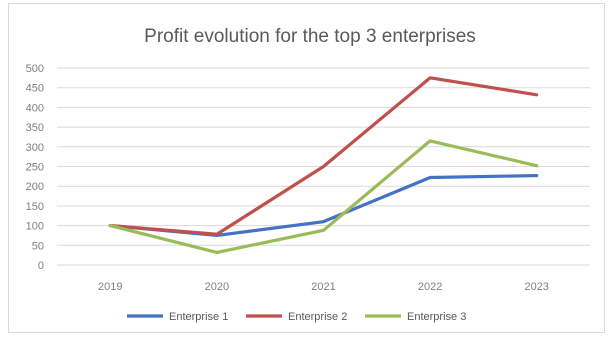  What do you see at coordinates (41, 266) in the screenshot?
I see `y-tick-label: 0` at bounding box center [41, 266].